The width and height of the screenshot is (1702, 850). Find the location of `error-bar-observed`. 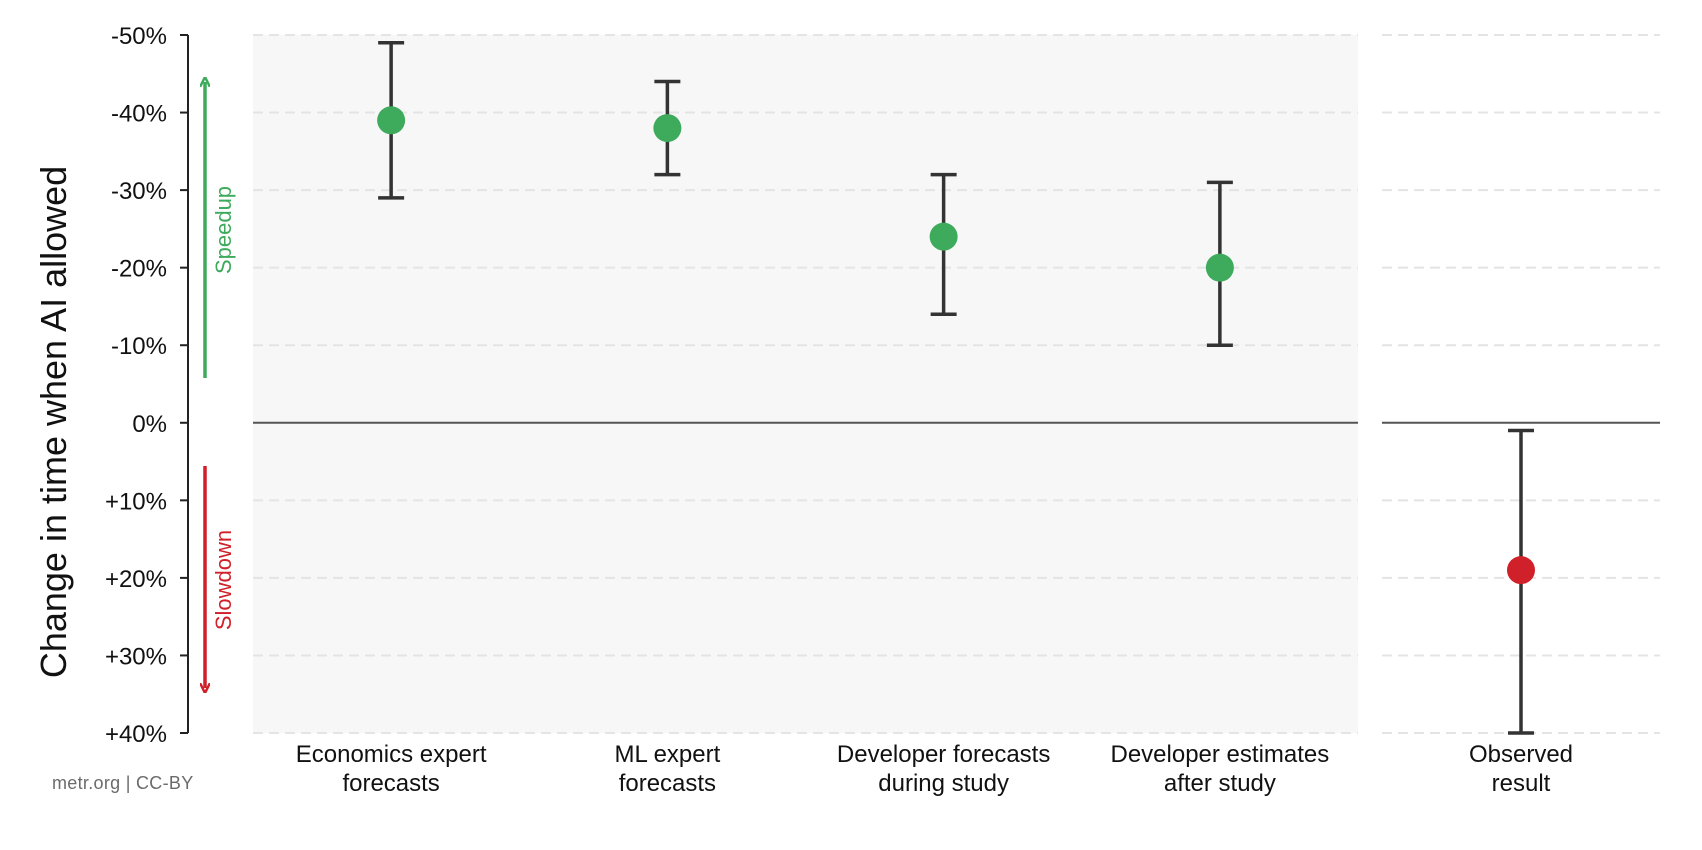

error-bar-observed is located at coordinates (1521, 581).